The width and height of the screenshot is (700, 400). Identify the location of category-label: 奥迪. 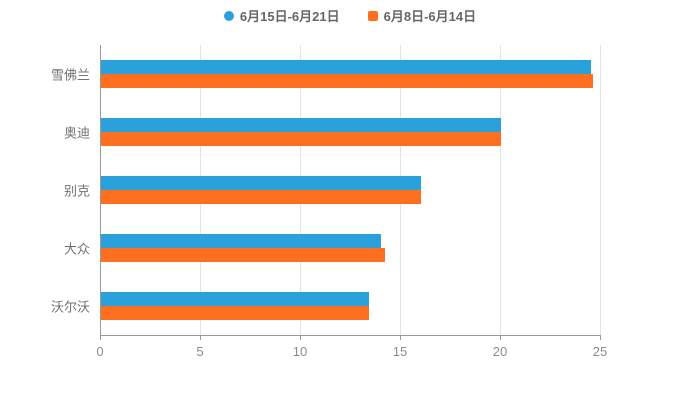
(76, 133).